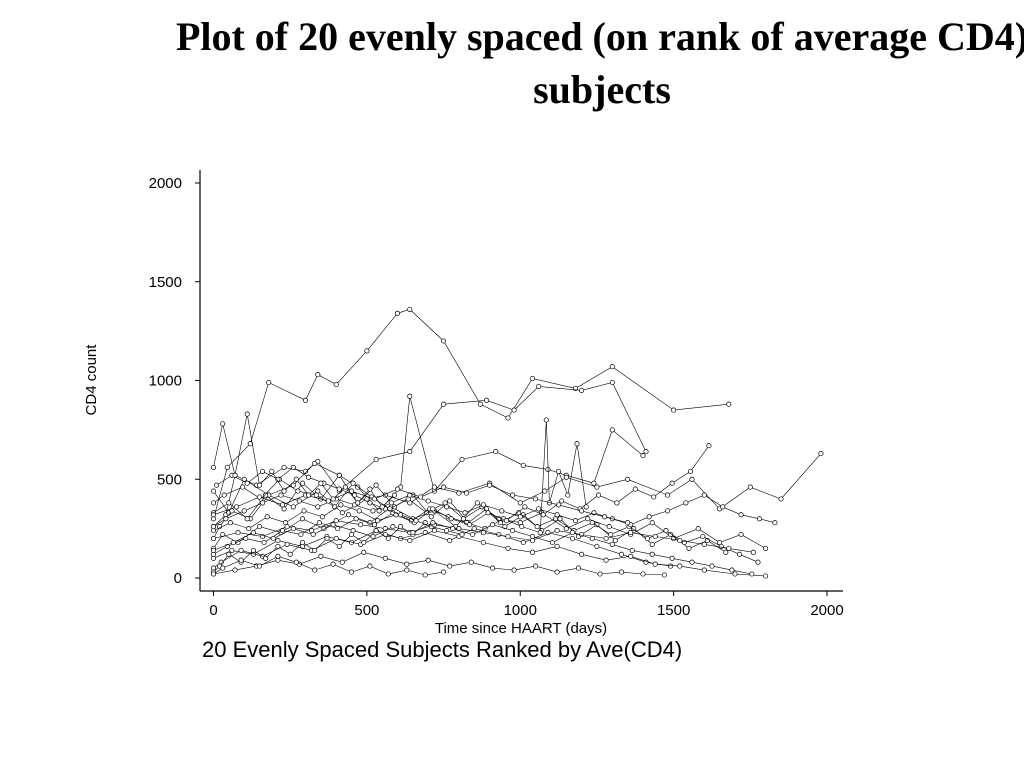 The image size is (1024, 768). I want to click on y-tick-label: 0, so click(178, 578).